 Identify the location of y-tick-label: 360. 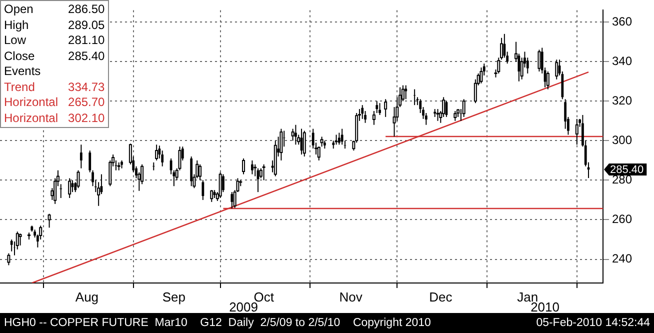
(622, 21).